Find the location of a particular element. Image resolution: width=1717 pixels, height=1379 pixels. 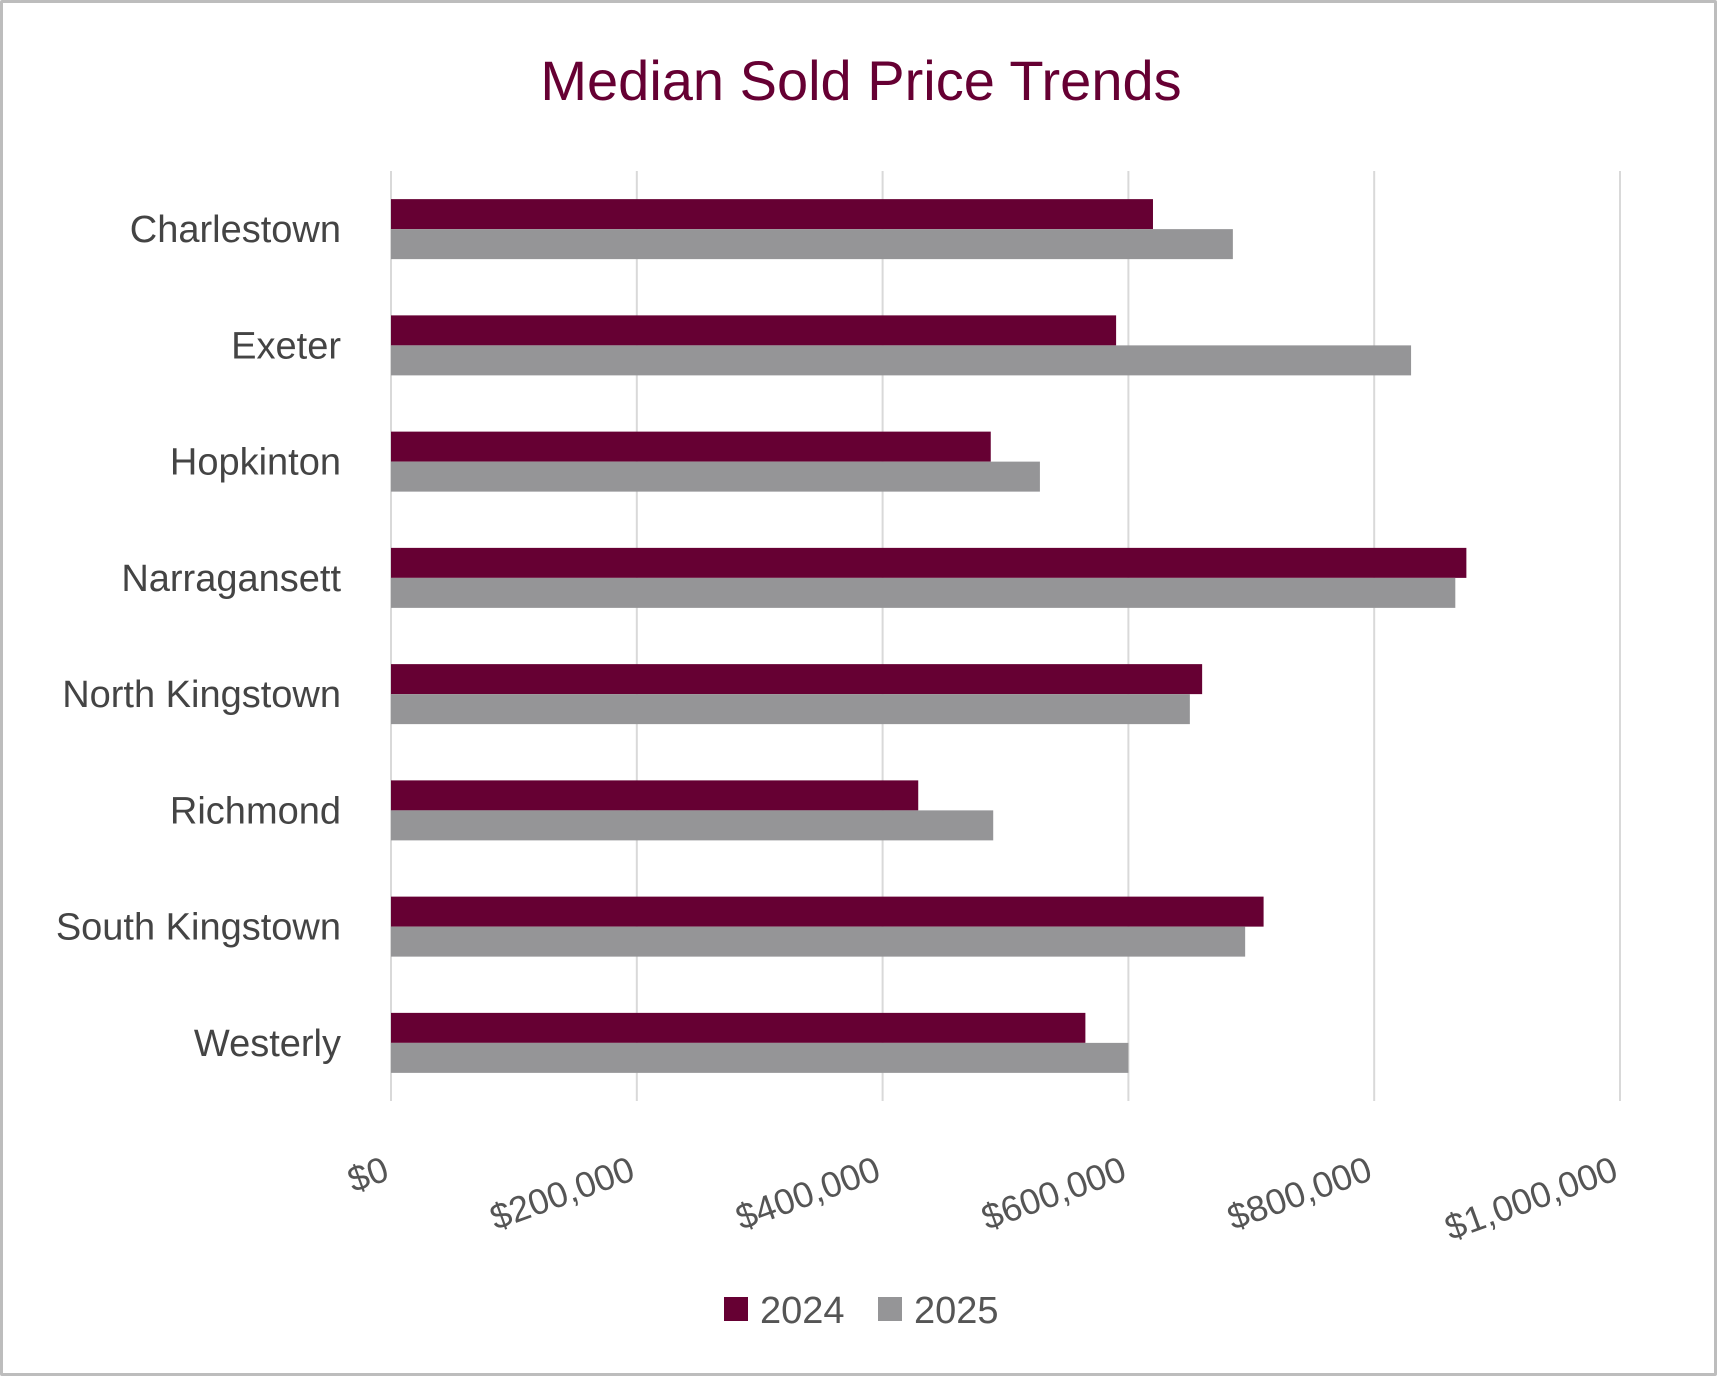

x-tick-label: $400,000 is located at coordinates (807, 1193).